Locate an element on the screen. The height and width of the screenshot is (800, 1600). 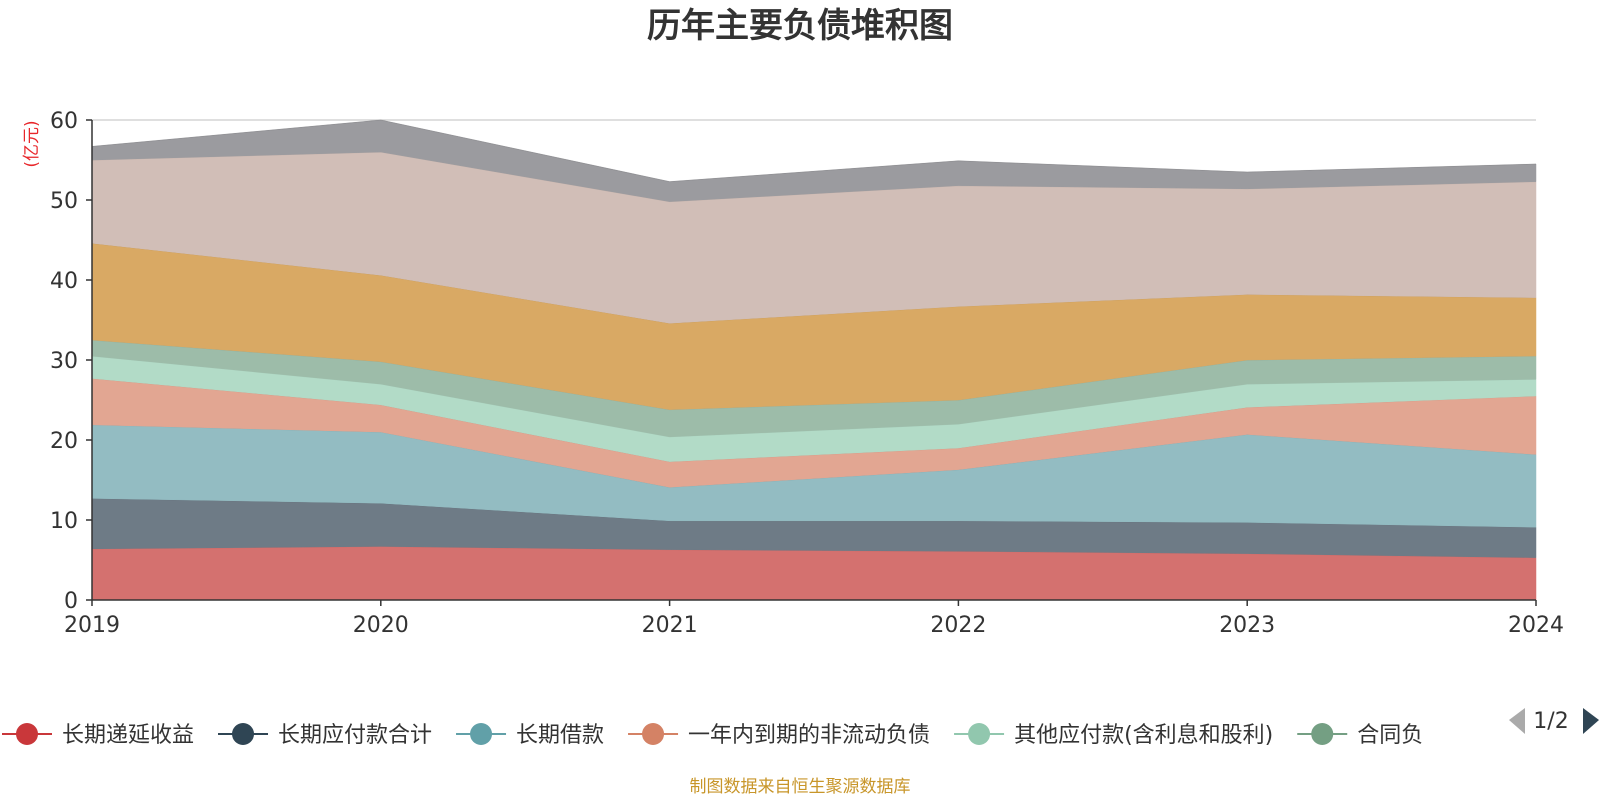
legend-item-3: 一年内到期的非流动负债 is located at coordinates (779, 735).